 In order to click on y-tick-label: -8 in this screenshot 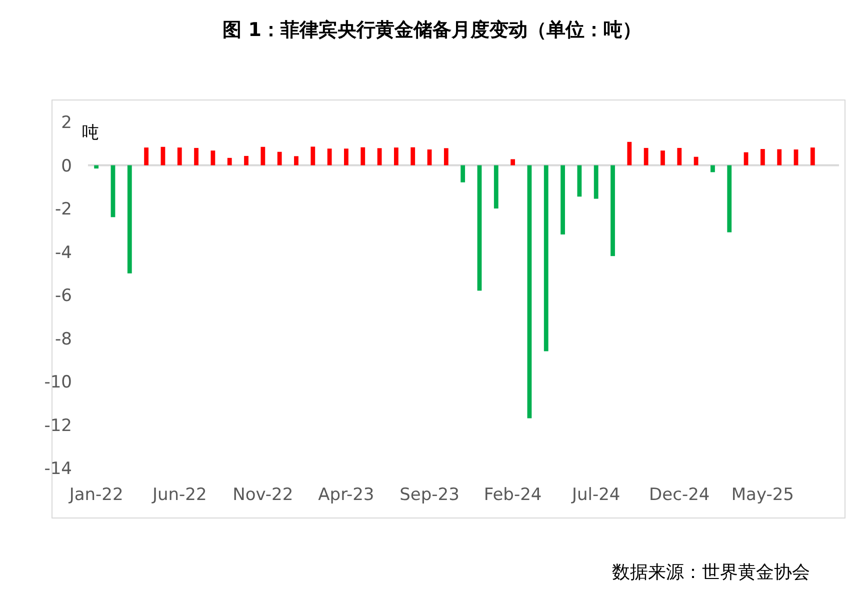, I will do `click(63, 339)`.